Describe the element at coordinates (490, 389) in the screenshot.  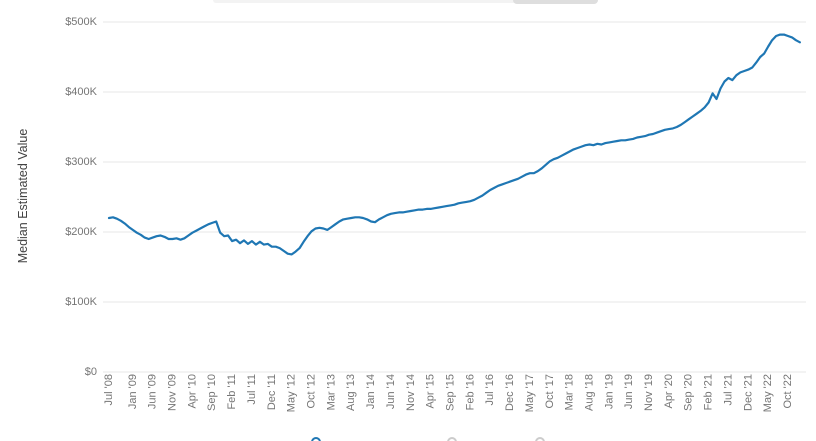
I see `svg-text: Jul '16` at that location.